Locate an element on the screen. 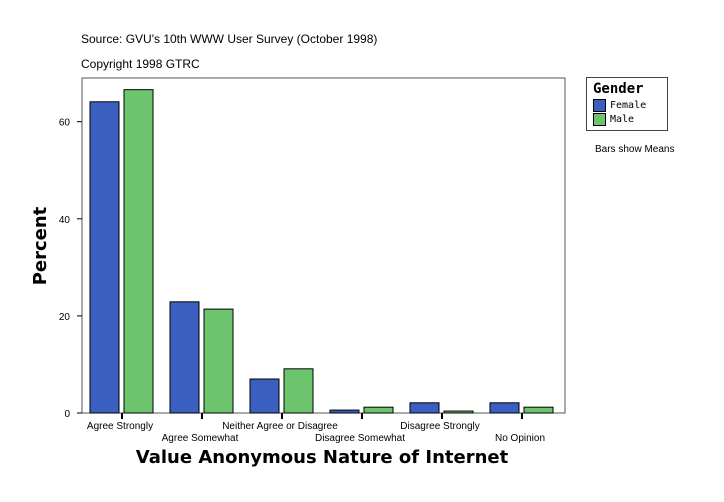 Image resolution: width=724 pixels, height=502 pixels. y-tick-label: 40 is located at coordinates (65, 220).